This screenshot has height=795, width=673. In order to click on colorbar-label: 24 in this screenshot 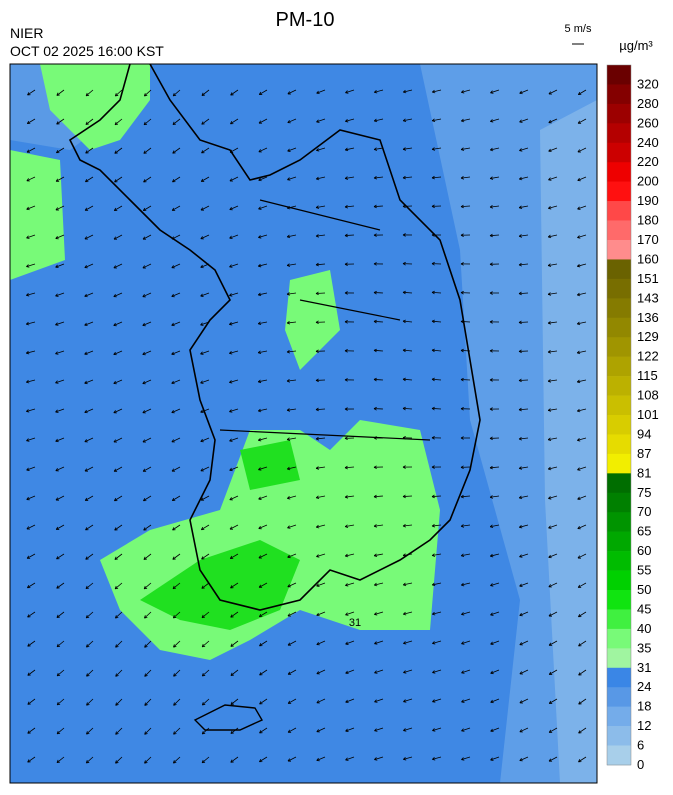, I will do `click(644, 686)`.